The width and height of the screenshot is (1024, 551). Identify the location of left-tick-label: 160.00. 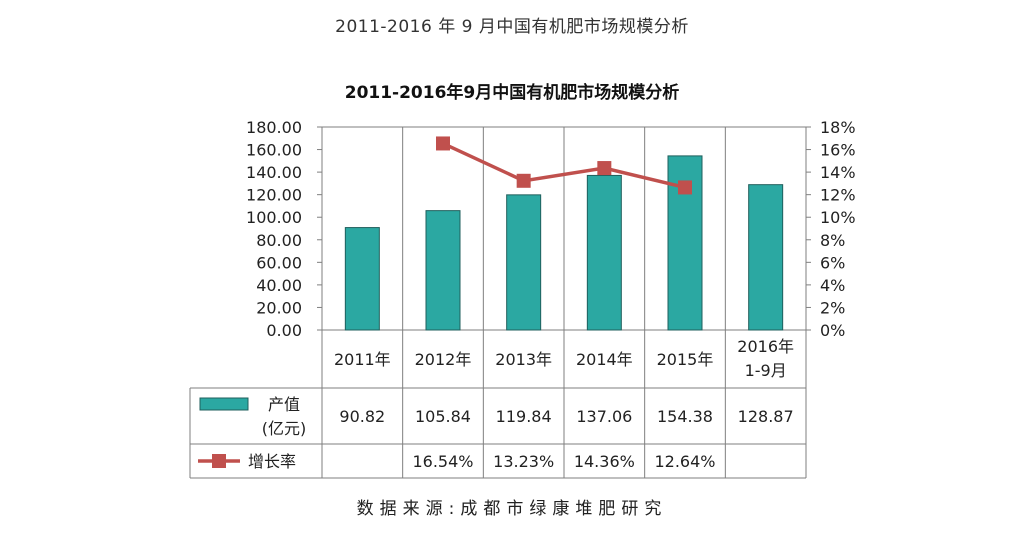
(274, 150).